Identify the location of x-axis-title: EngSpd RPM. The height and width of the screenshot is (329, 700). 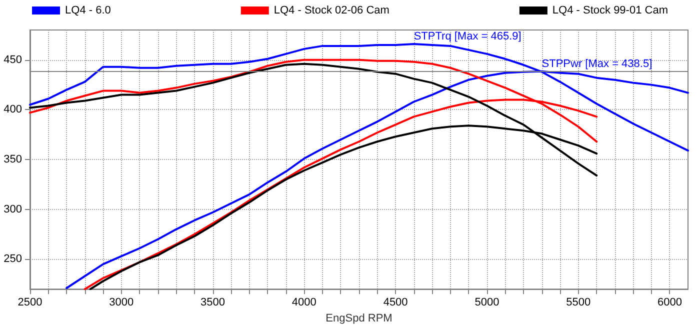
(359, 318).